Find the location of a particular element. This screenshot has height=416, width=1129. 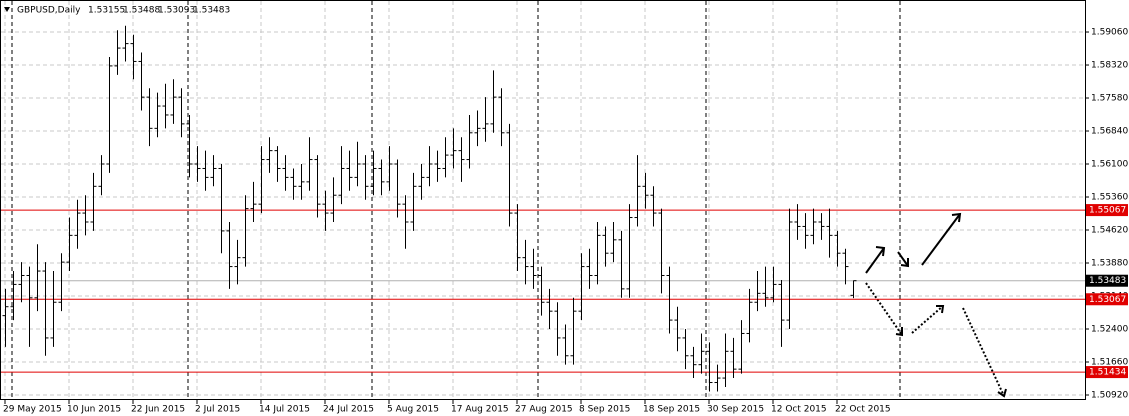

level-label: 1.53067 is located at coordinates (1107, 300).